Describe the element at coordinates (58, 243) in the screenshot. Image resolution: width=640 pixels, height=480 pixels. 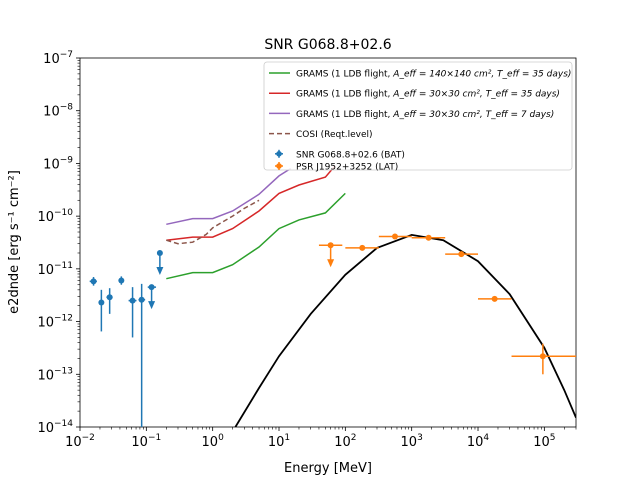
I see `y-axis: 10⁻¹⁴ 10⁻¹³ 10⁻¹² 10⁻¹¹ 10⁻¹⁰ 10⁻⁹ 10⁻⁸ 10⁻⁷` at that location.